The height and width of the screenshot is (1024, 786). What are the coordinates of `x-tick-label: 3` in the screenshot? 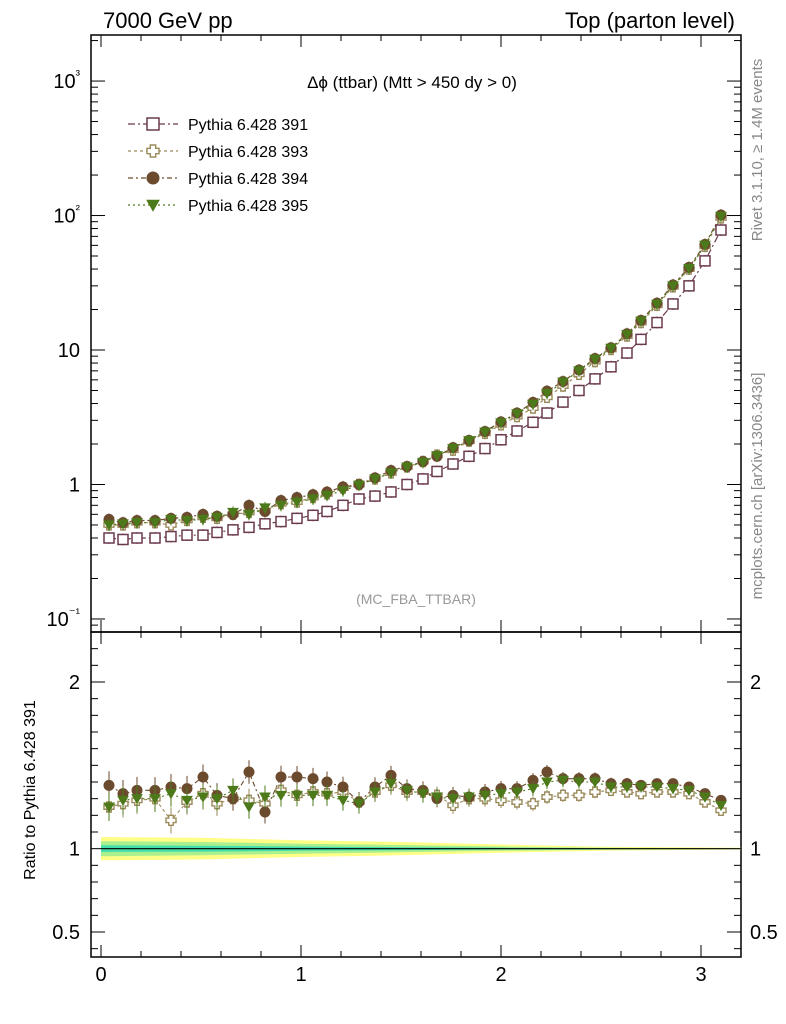 It's located at (700, 975).